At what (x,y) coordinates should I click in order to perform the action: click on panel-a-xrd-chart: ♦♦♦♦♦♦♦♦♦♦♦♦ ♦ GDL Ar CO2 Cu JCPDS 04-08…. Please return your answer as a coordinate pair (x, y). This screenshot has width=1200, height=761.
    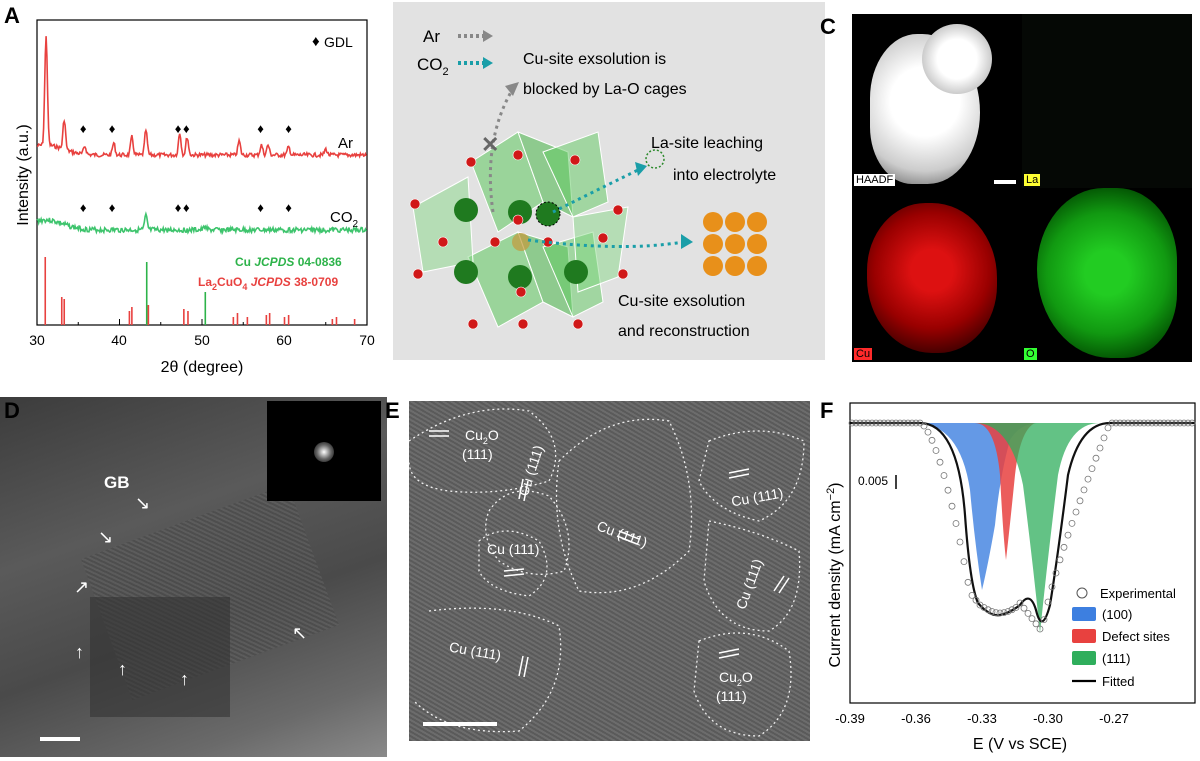
    Looking at the image, I should click on (195, 197).